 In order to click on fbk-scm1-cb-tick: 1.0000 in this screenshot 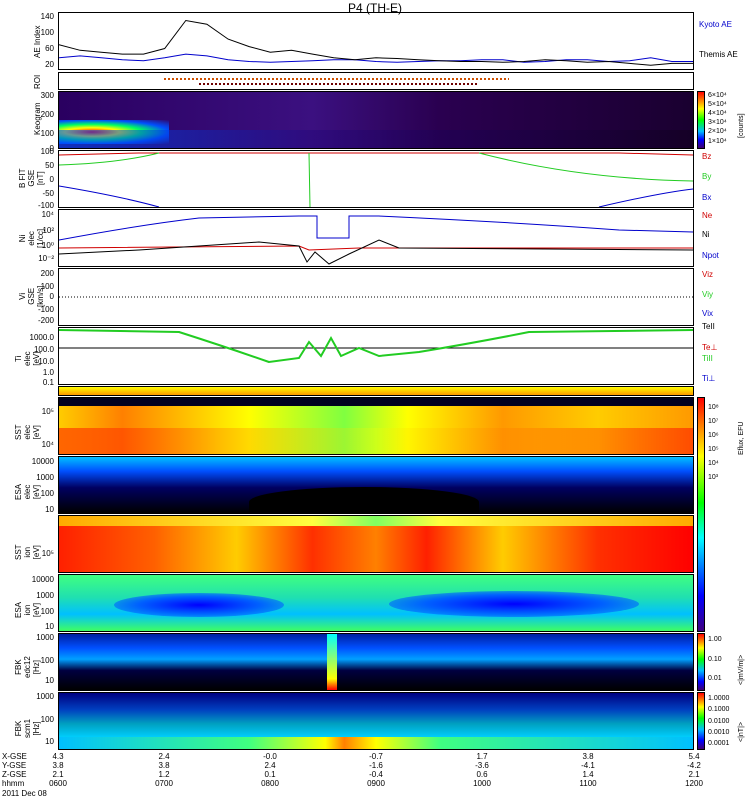, I will do `click(719, 698)`.